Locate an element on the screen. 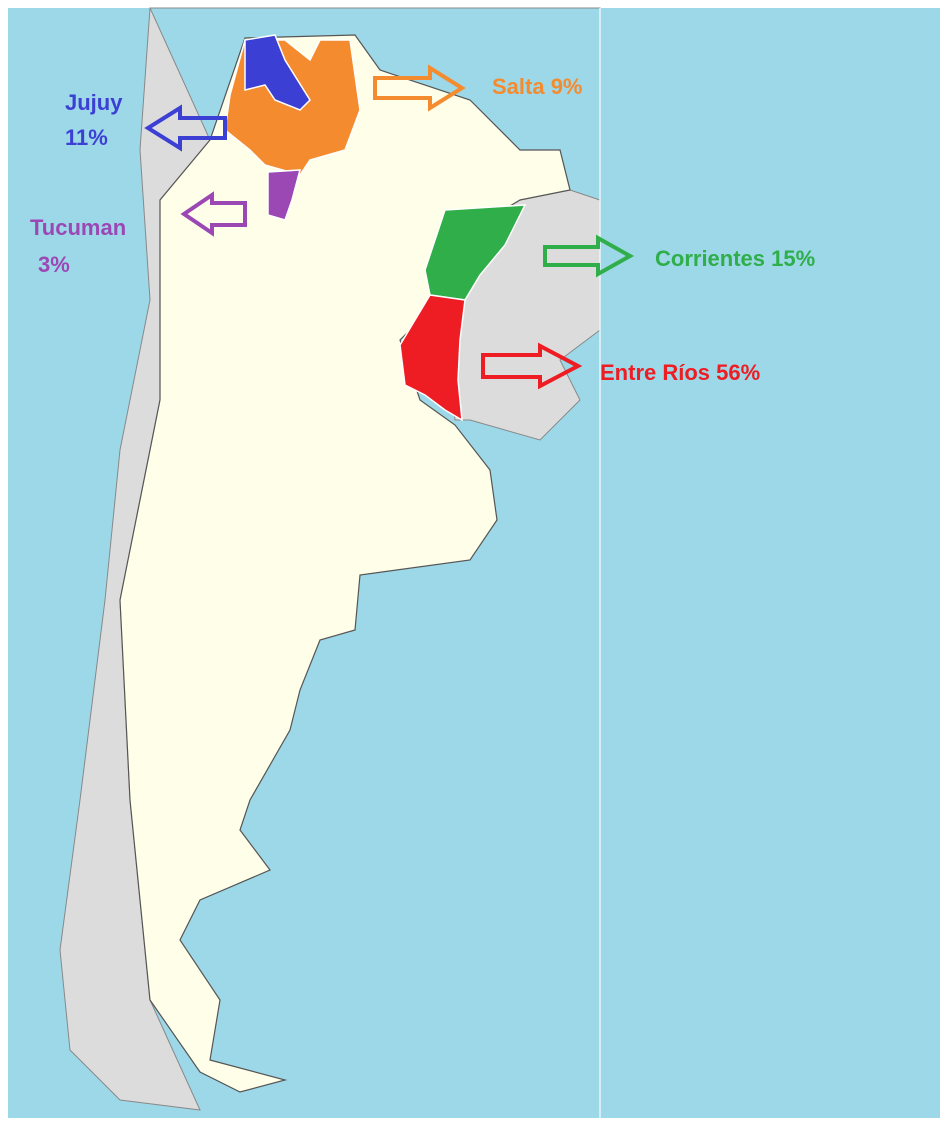 This screenshot has width=943, height=1126. province-jujuy is located at coordinates (277, 72).